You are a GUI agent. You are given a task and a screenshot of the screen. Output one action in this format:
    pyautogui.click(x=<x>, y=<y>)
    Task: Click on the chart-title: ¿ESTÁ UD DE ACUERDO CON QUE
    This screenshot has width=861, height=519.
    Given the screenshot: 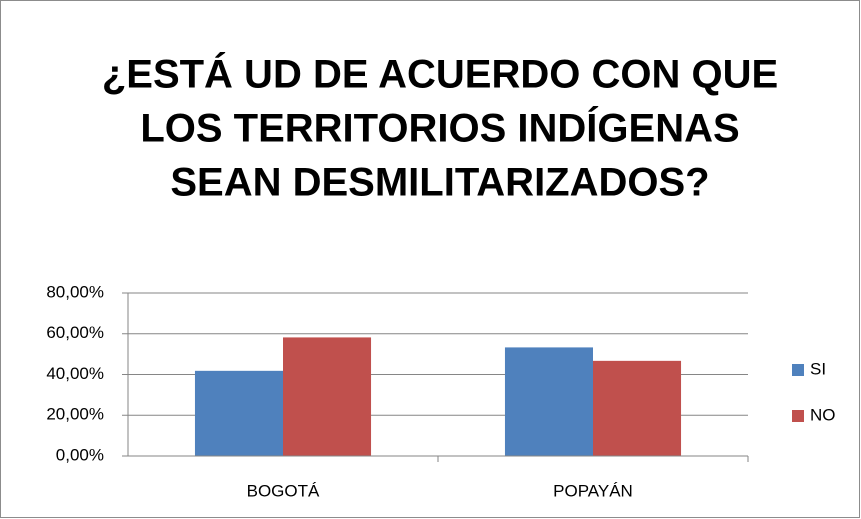 What is the action you would take?
    pyautogui.click(x=440, y=74)
    